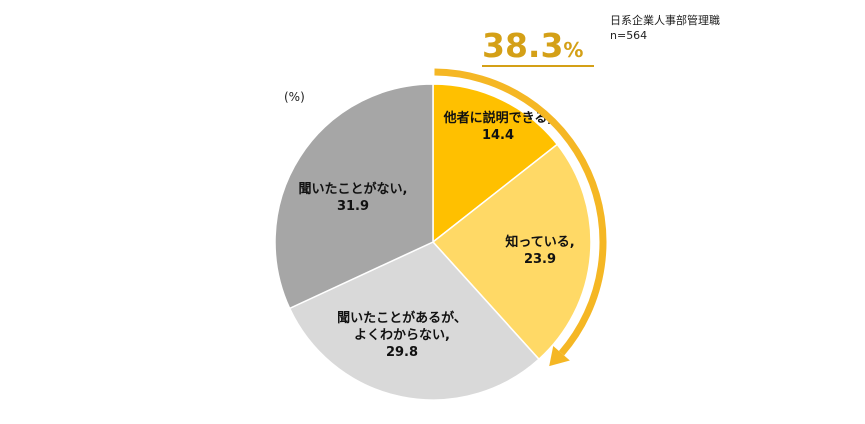 The width and height of the screenshot is (865, 424). I want to click on respondent-group: 日系企業人事部管理職, so click(665, 20).